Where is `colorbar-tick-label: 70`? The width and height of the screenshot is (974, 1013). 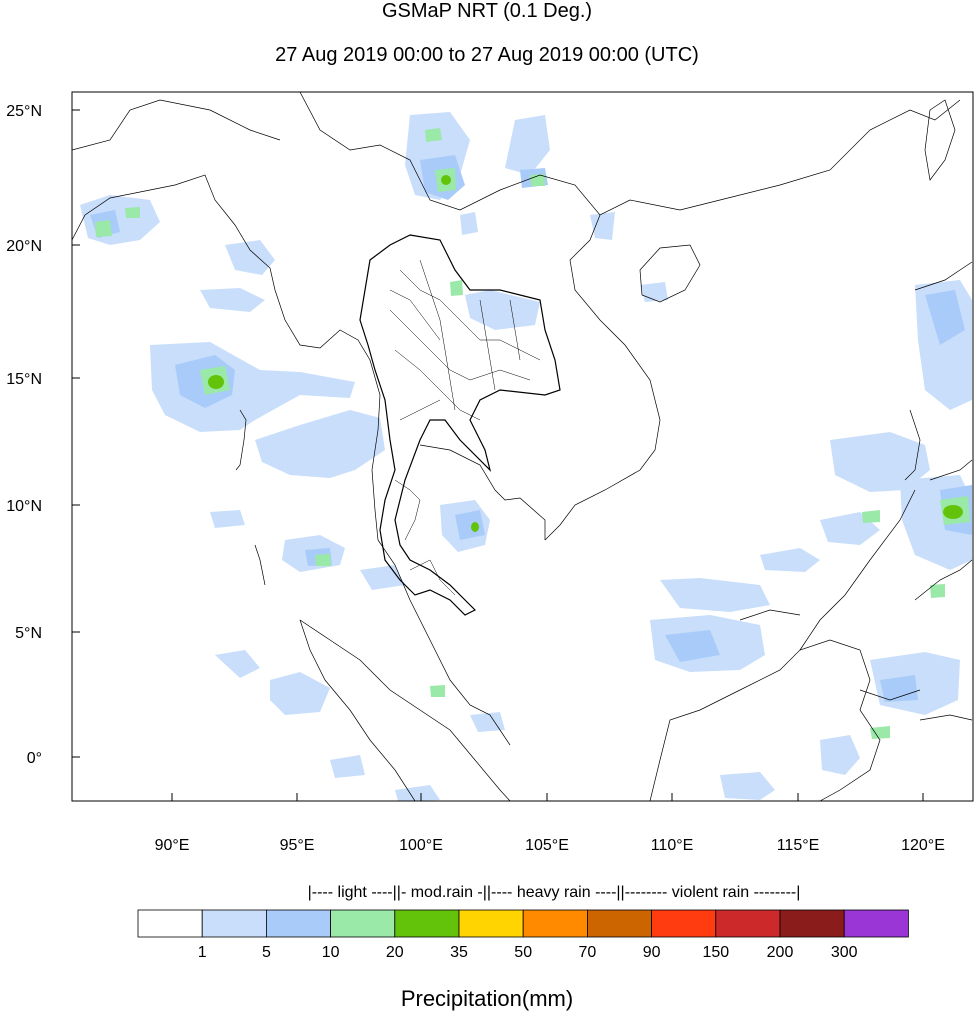 colorbar-tick-label: 70 is located at coordinates (588, 952).